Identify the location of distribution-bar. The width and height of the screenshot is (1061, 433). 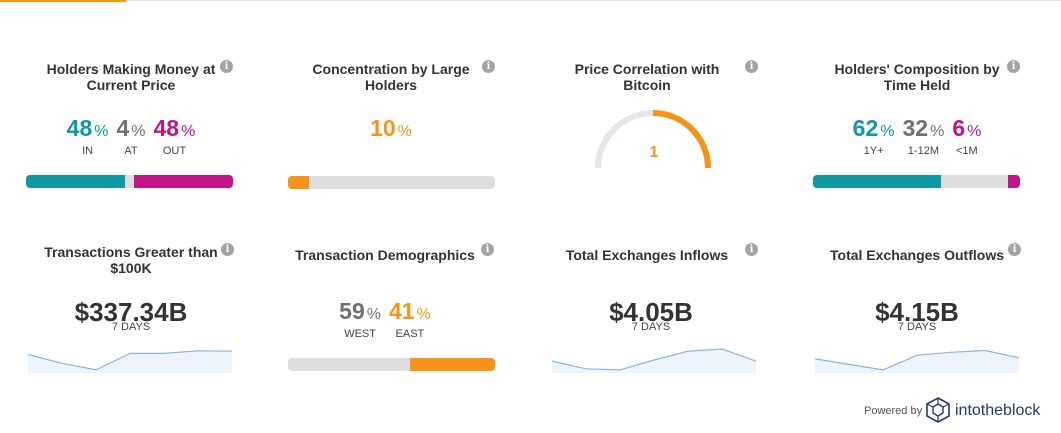
(129, 181).